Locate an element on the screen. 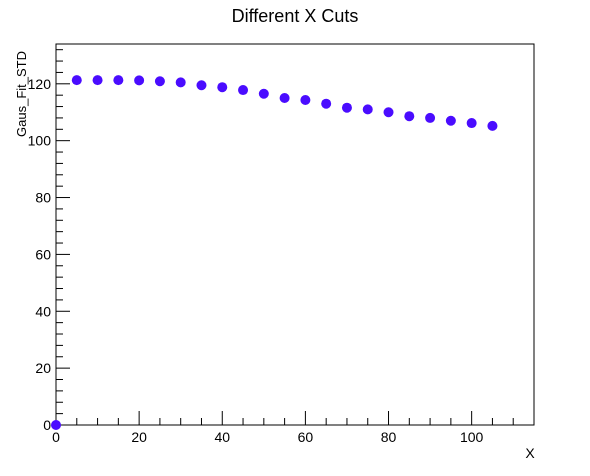  x-tick-label: 0 is located at coordinates (56, 437).